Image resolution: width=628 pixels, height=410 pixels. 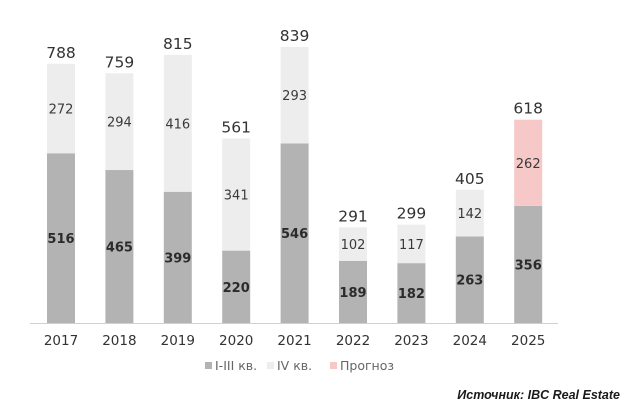 I want to click on bar-2023-q1-q3, so click(x=411, y=293).